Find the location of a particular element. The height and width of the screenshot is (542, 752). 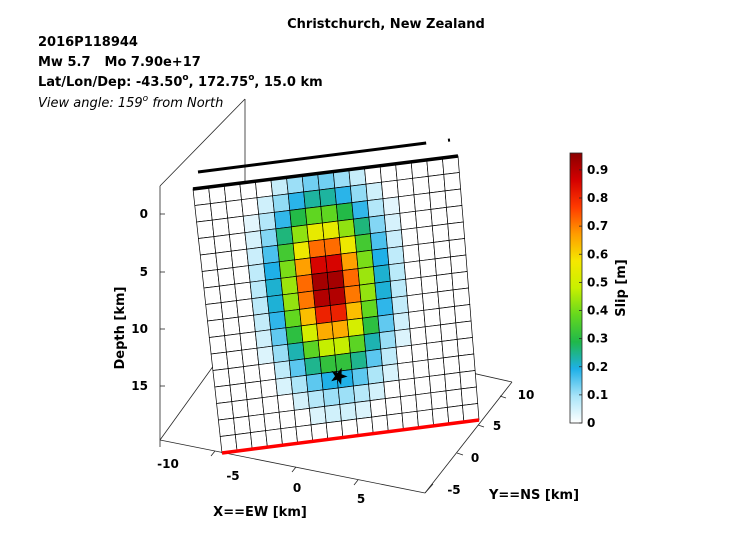

fault-surface-trace is located at coordinates (324, 156).